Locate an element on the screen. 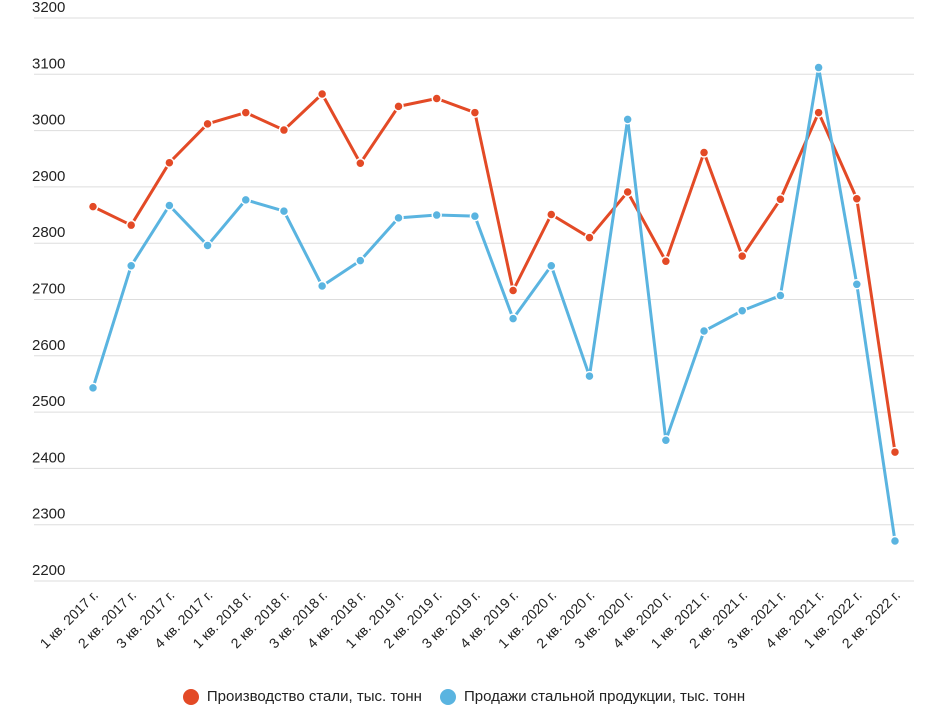 The height and width of the screenshot is (716, 928). y-tick-label: 2500 is located at coordinates (48, 401).